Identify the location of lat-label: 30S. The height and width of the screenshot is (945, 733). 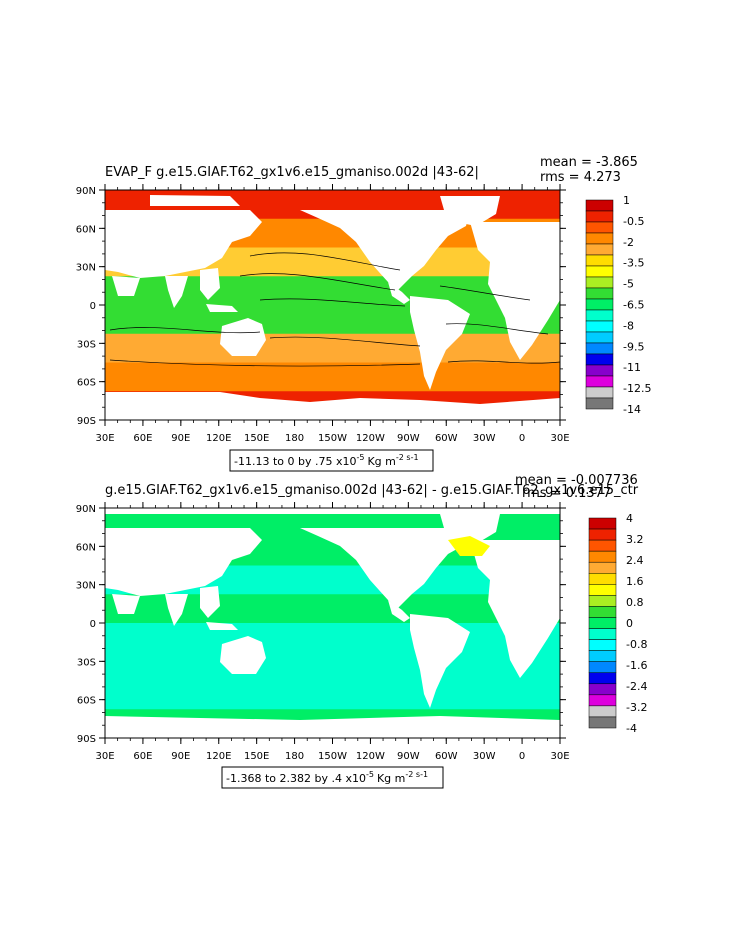
(86, 662).